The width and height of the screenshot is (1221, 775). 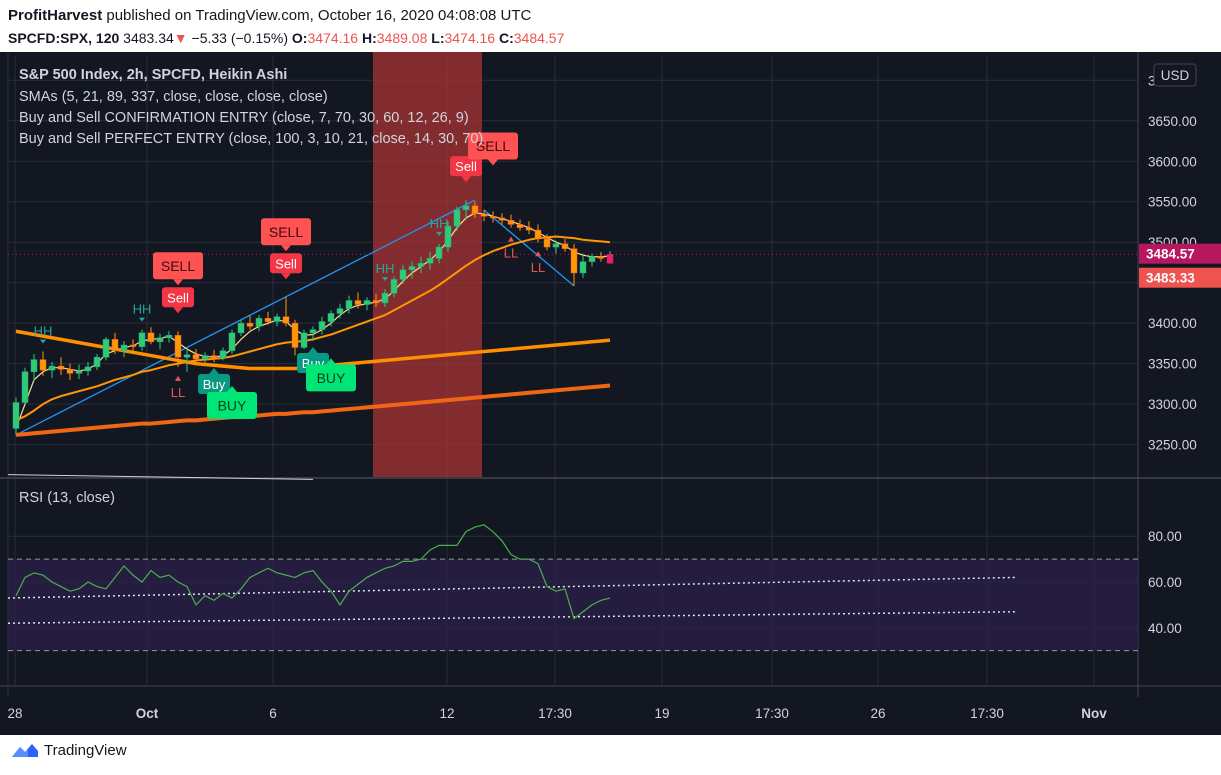 What do you see at coordinates (1172, 445) in the screenshot?
I see `price-tick-label: 3250.00` at bounding box center [1172, 445].